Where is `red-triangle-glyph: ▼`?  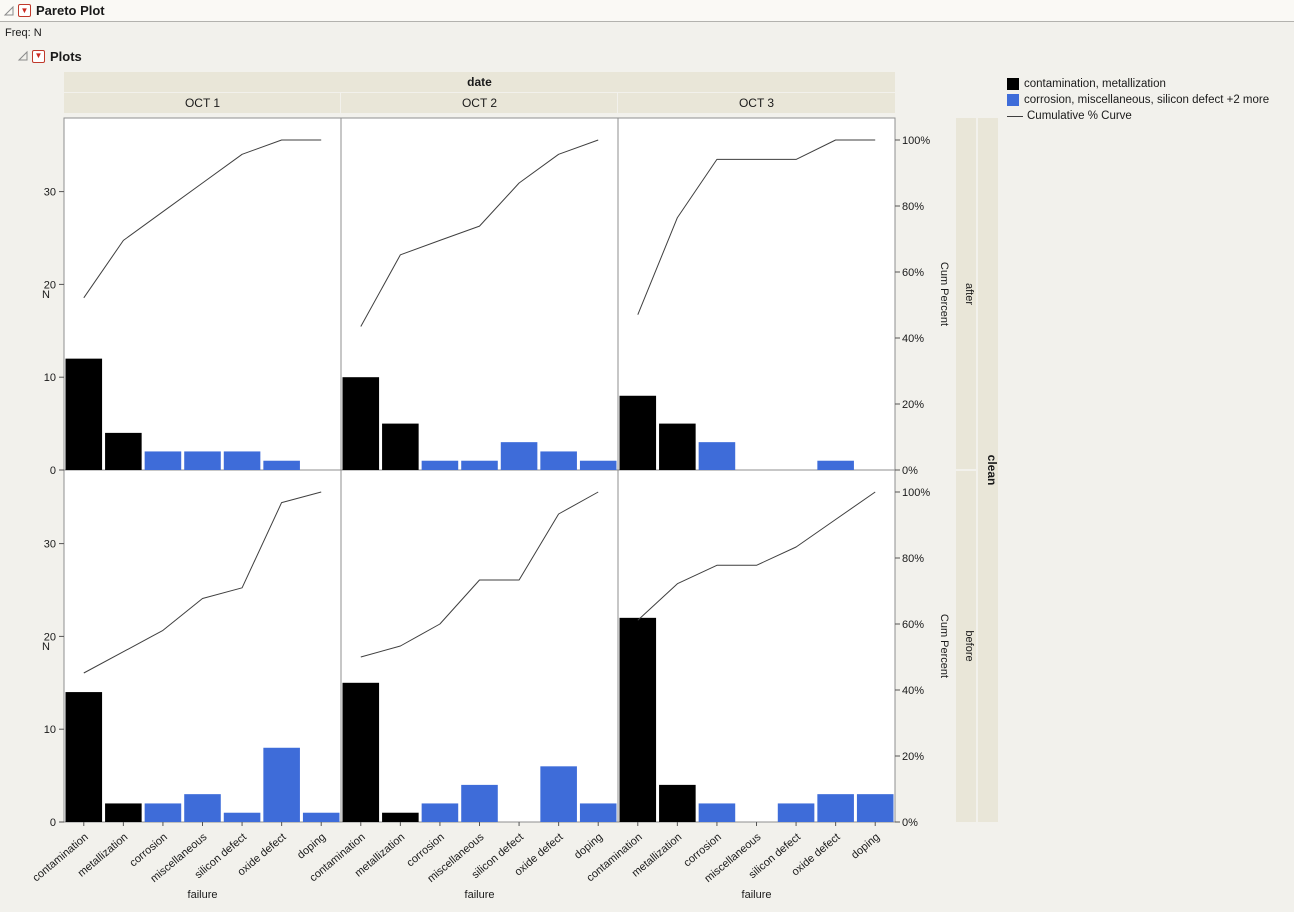 red-triangle-glyph: ▼ is located at coordinates (38, 55).